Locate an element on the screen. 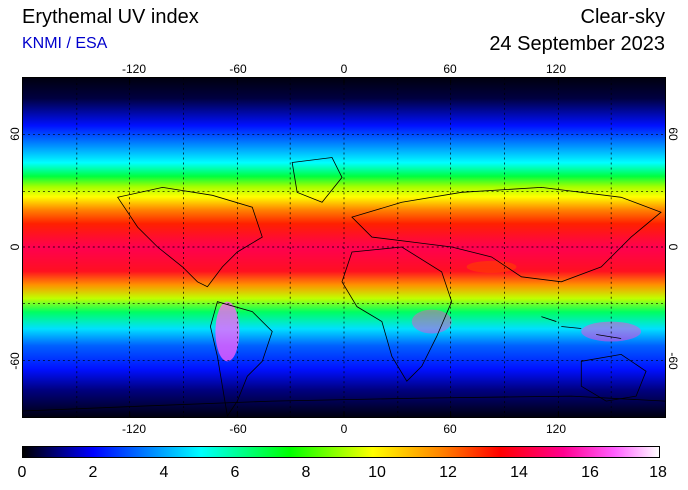 Image resolution: width=688 pixels, height=490 pixels. date-label: 24 September 2023 is located at coordinates (577, 44).